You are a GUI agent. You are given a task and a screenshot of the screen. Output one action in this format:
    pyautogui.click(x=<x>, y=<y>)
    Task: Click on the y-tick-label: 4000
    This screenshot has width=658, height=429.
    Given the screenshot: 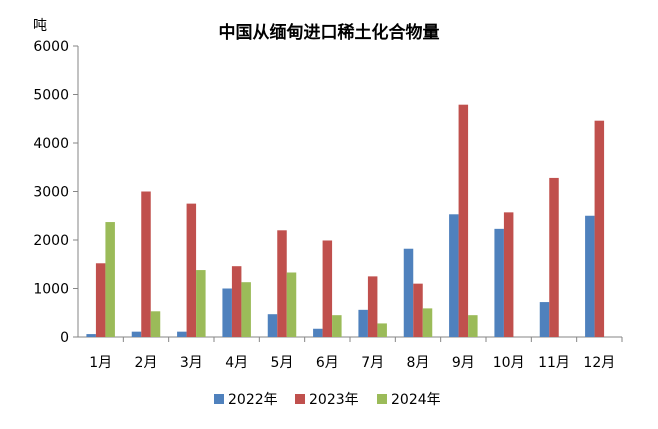 What is the action you would take?
    pyautogui.click(x=51, y=144)
    